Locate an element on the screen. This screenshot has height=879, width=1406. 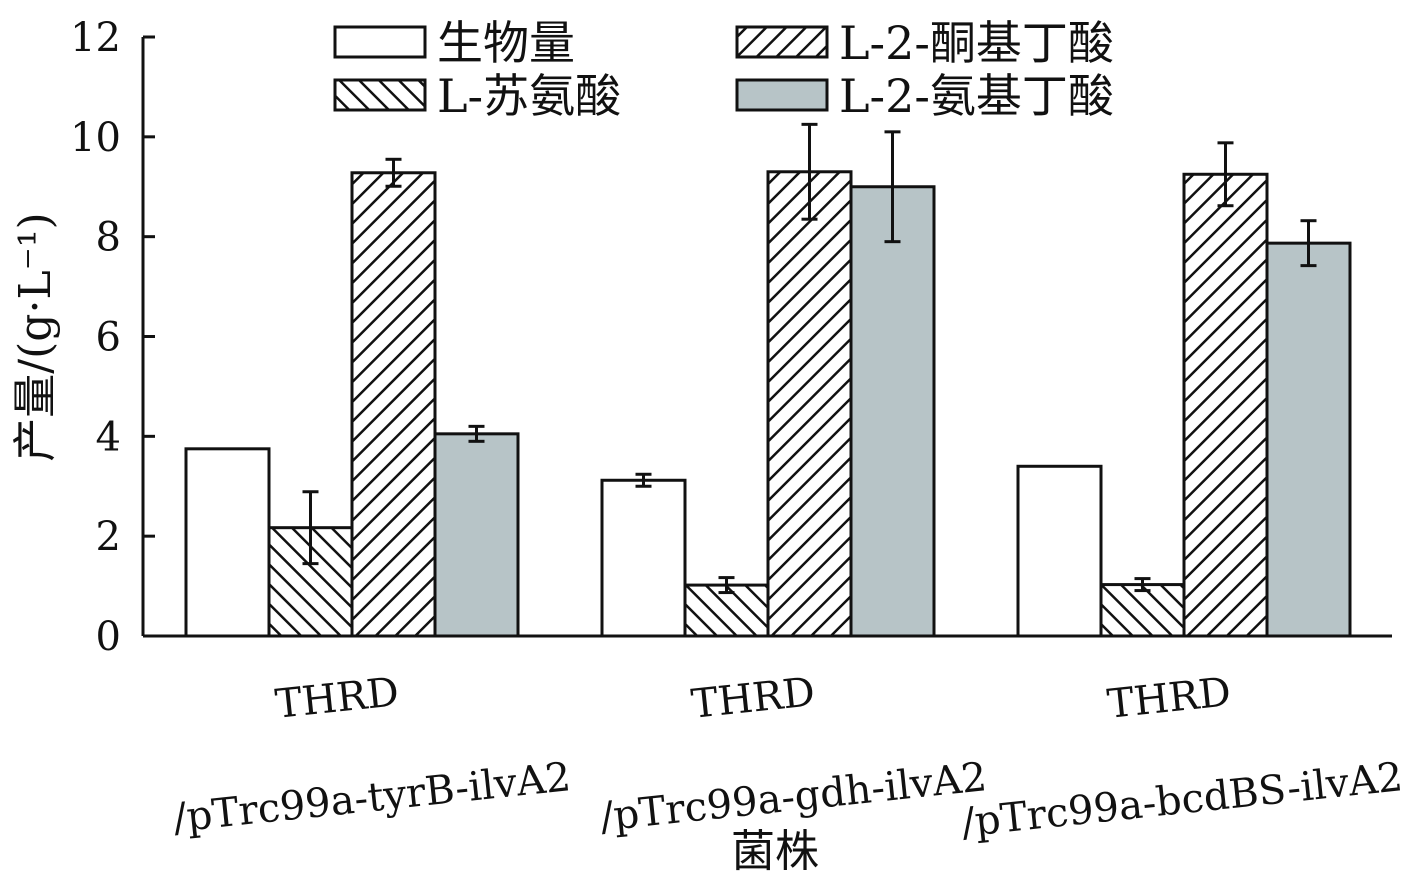
y-axis: 0 2 4 6 8 10 12 is located at coordinates (112, 337).